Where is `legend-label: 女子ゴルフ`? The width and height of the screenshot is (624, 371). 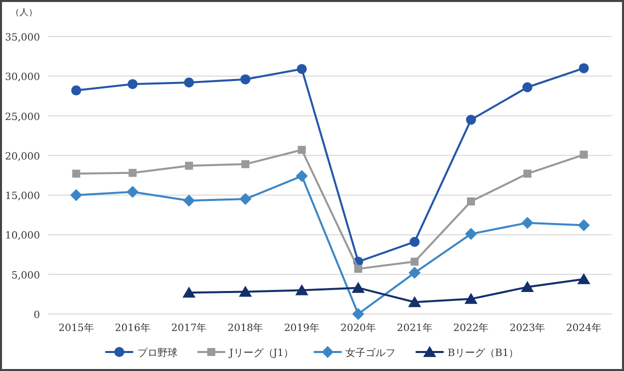 legend-label: 女子ゴルフ is located at coordinates (371, 353).